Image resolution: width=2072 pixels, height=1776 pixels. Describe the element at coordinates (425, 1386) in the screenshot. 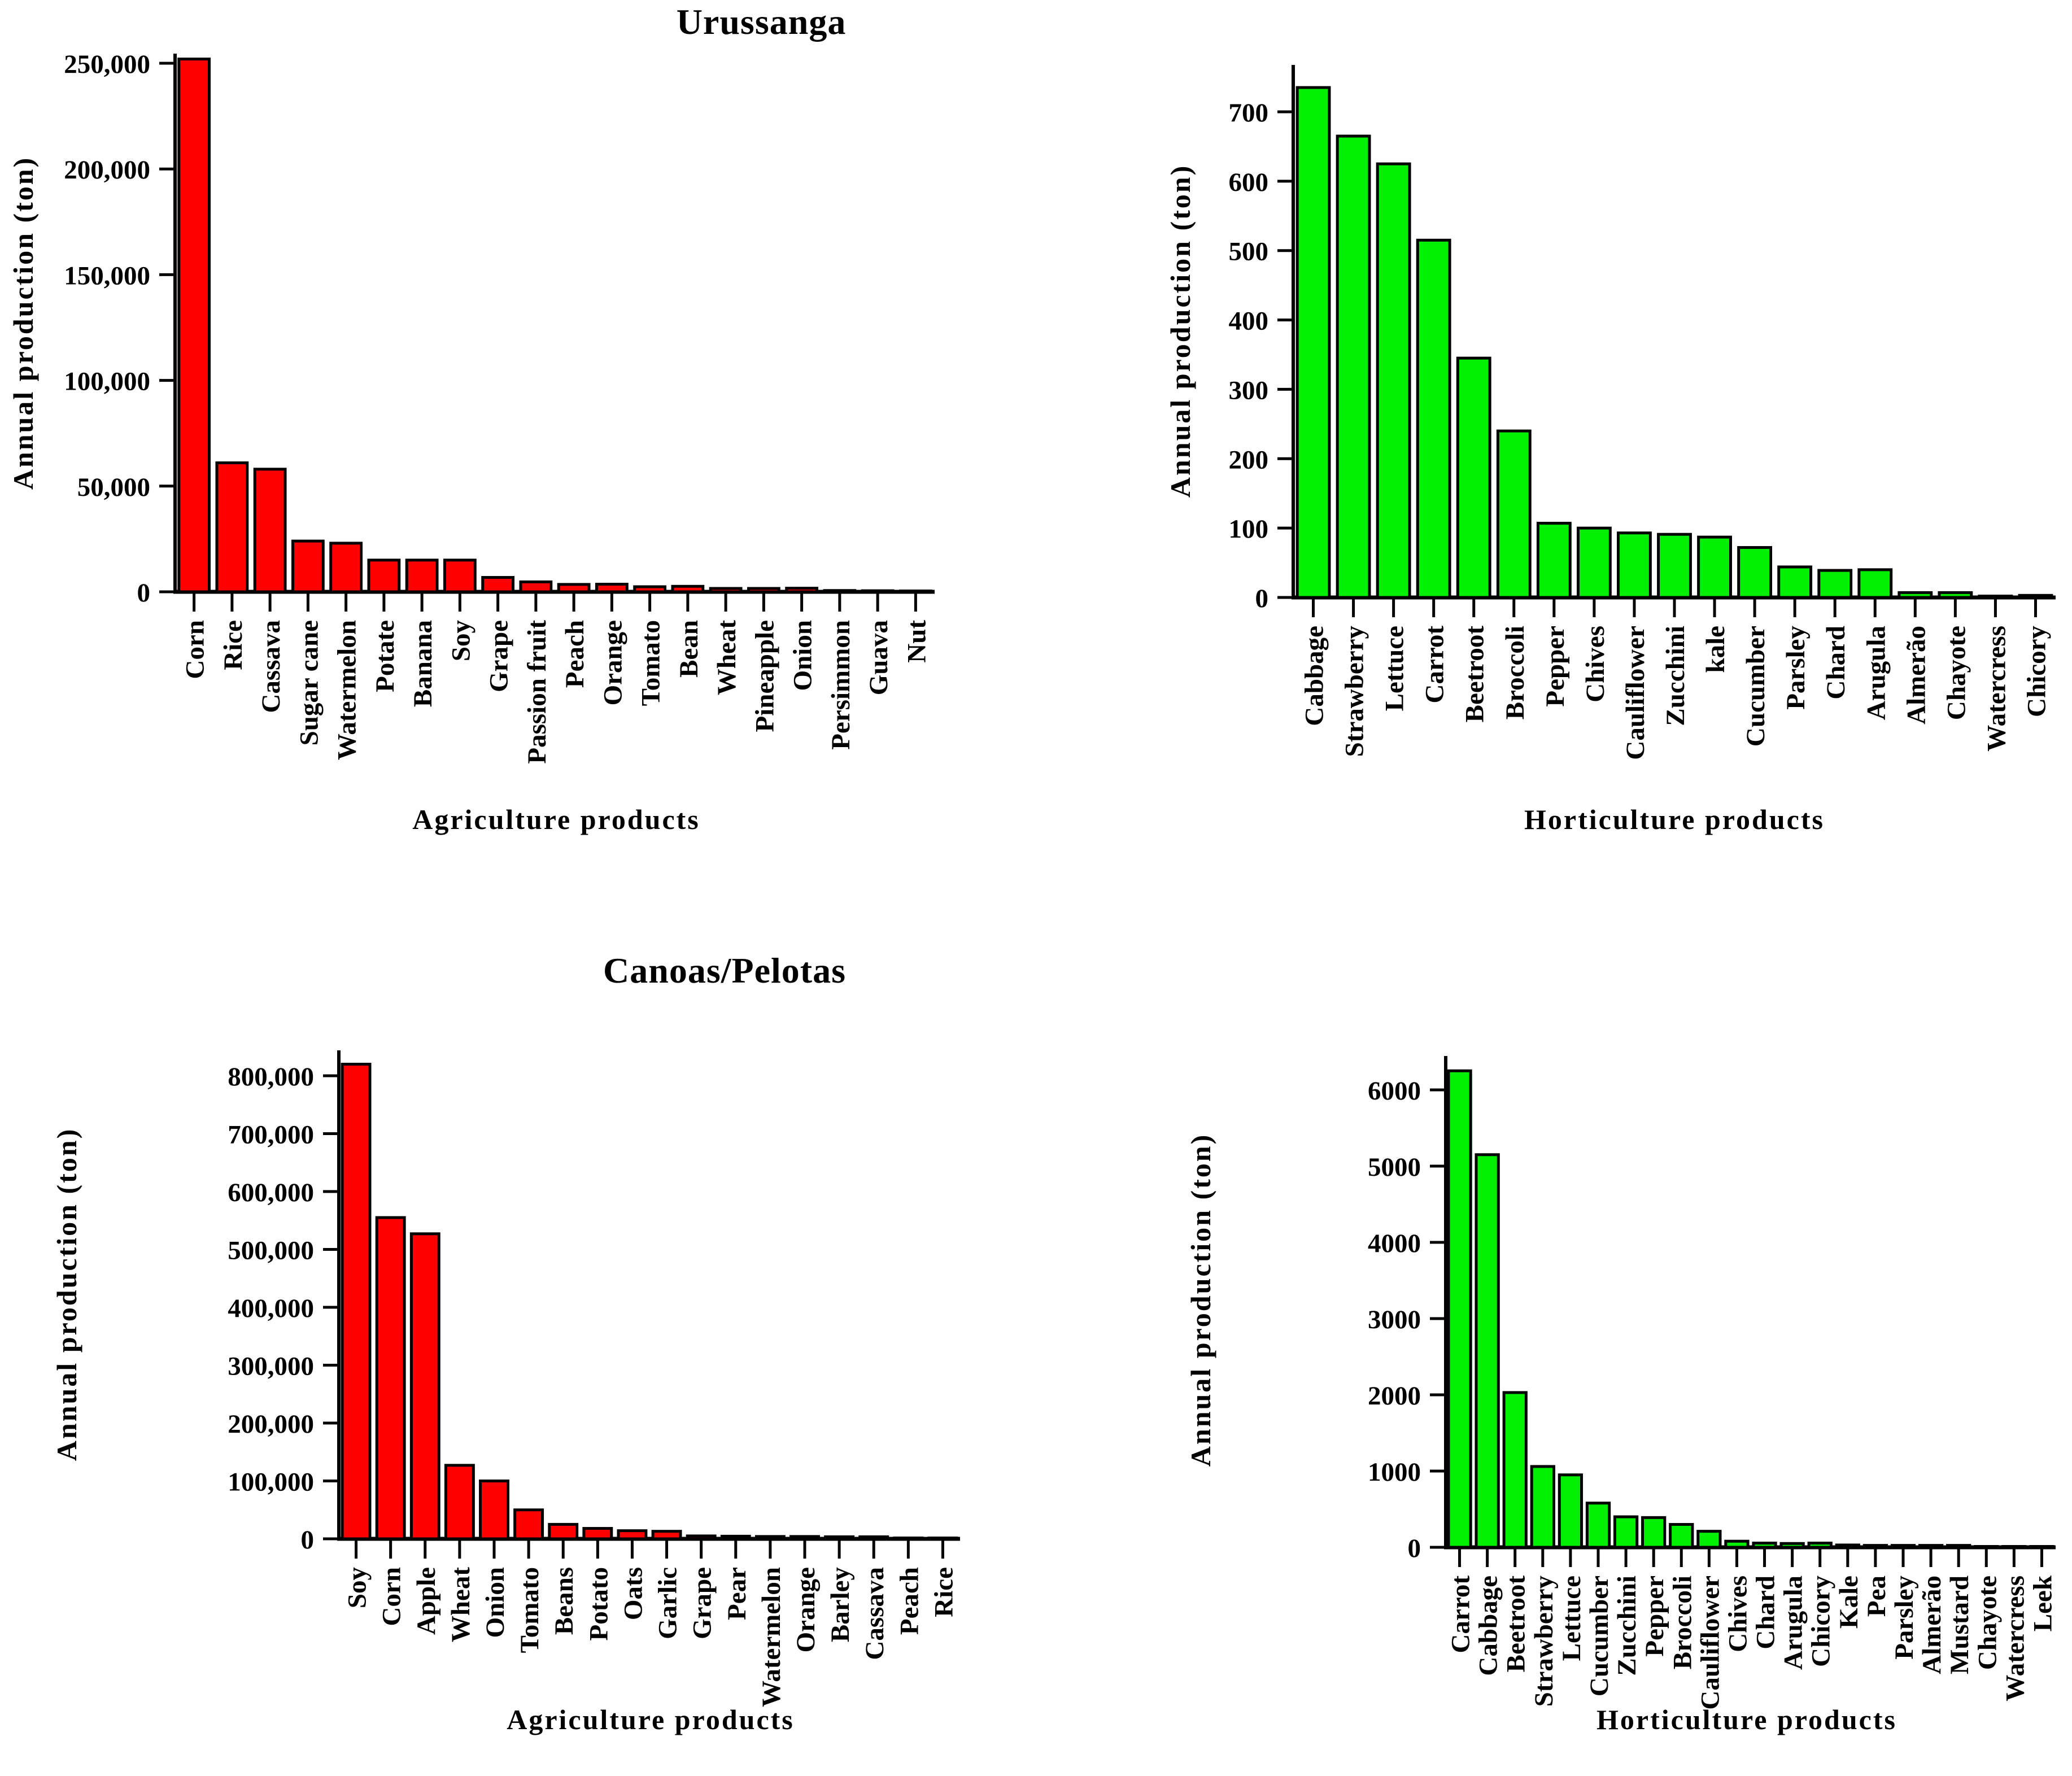

I see `bar-apple` at that location.